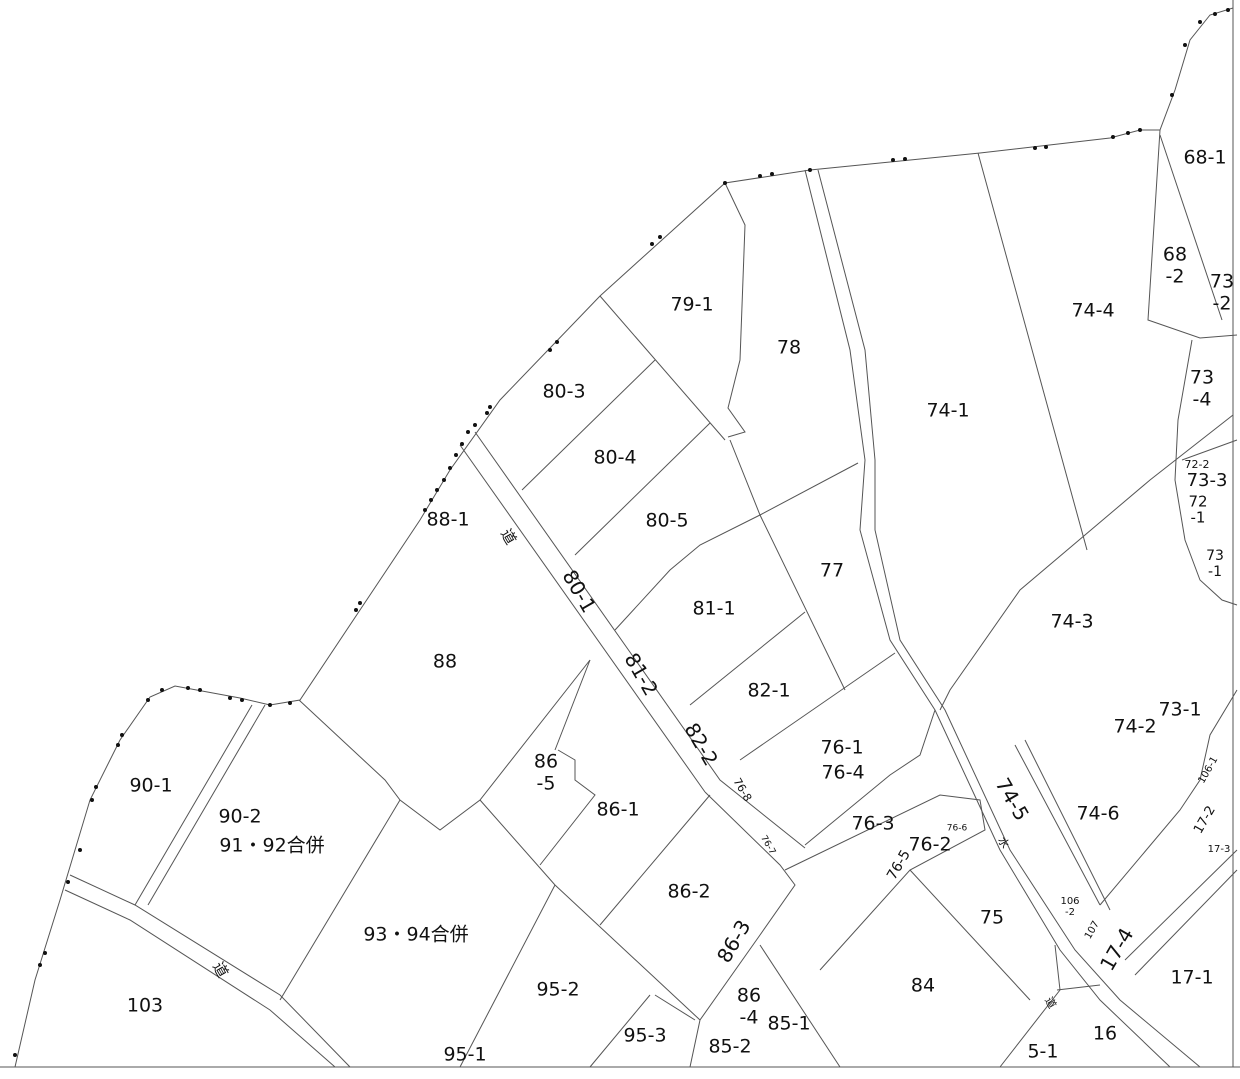 The height and width of the screenshot is (1079, 1240). I want to click on parcel-label: 95-3, so click(644, 1036).